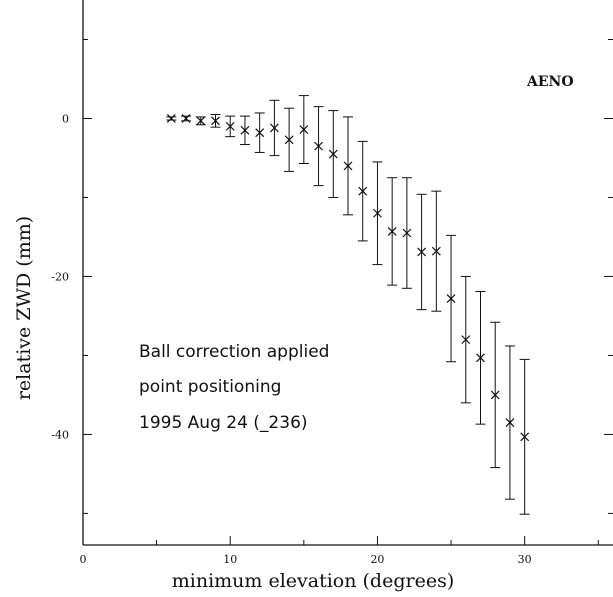 The width and height of the screenshot is (613, 597). What do you see at coordinates (83, 559) in the screenshot?
I see `x-tick-label: 0` at bounding box center [83, 559].